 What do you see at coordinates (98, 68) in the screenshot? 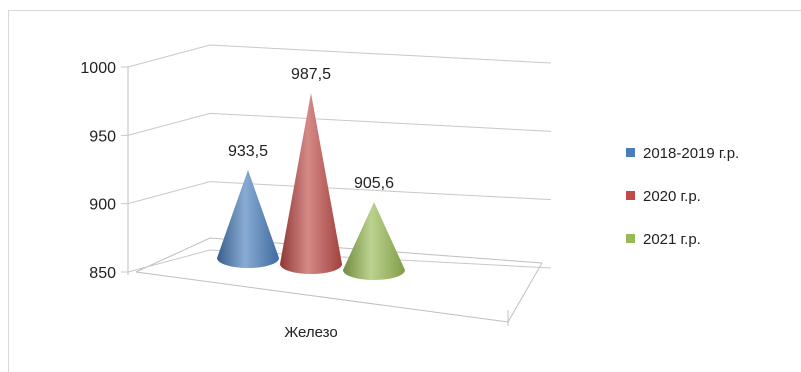
I see `y-tick-label: 1000` at bounding box center [98, 68].